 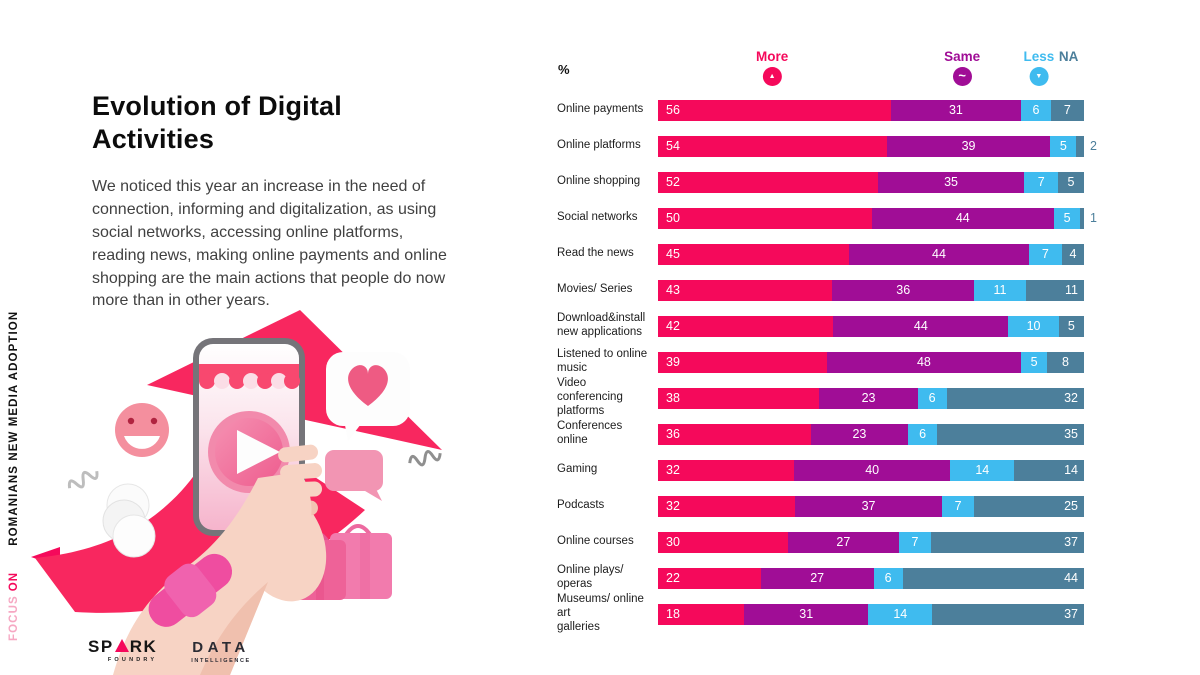 I want to click on chart-row: Online plays/ operas 22 27 6 44, so click(x=857, y=578).